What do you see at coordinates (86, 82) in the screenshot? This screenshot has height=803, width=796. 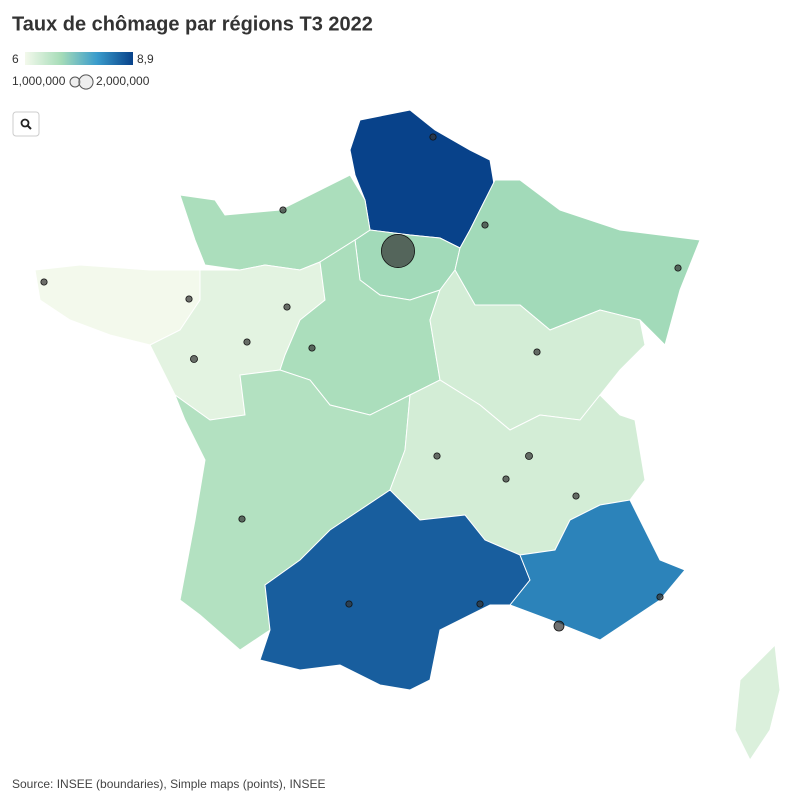 I see `size-legend-circle` at bounding box center [86, 82].